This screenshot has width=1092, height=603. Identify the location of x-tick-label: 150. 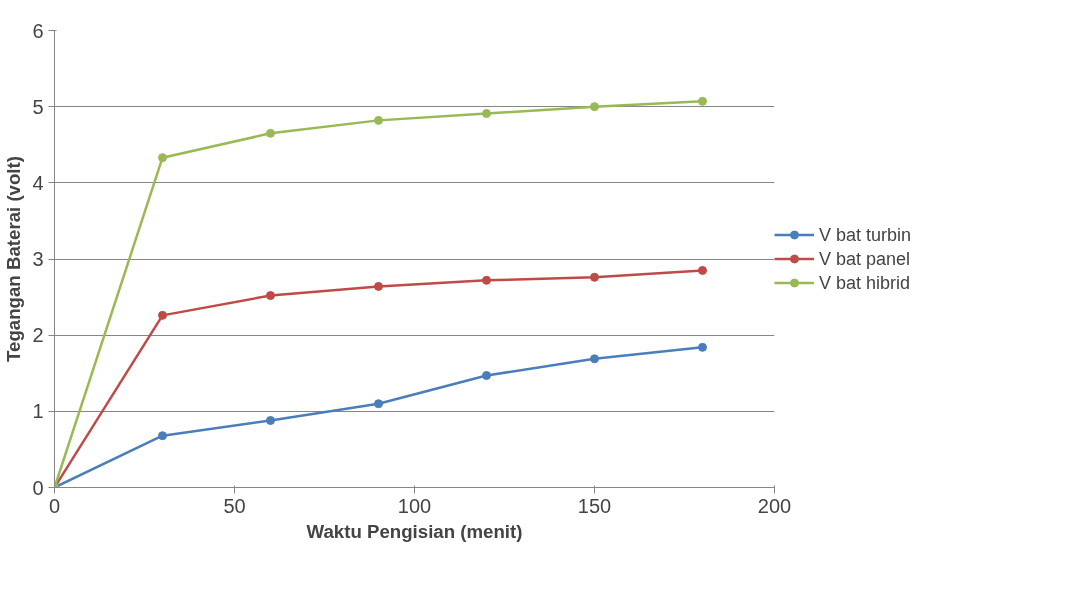
(594, 505).